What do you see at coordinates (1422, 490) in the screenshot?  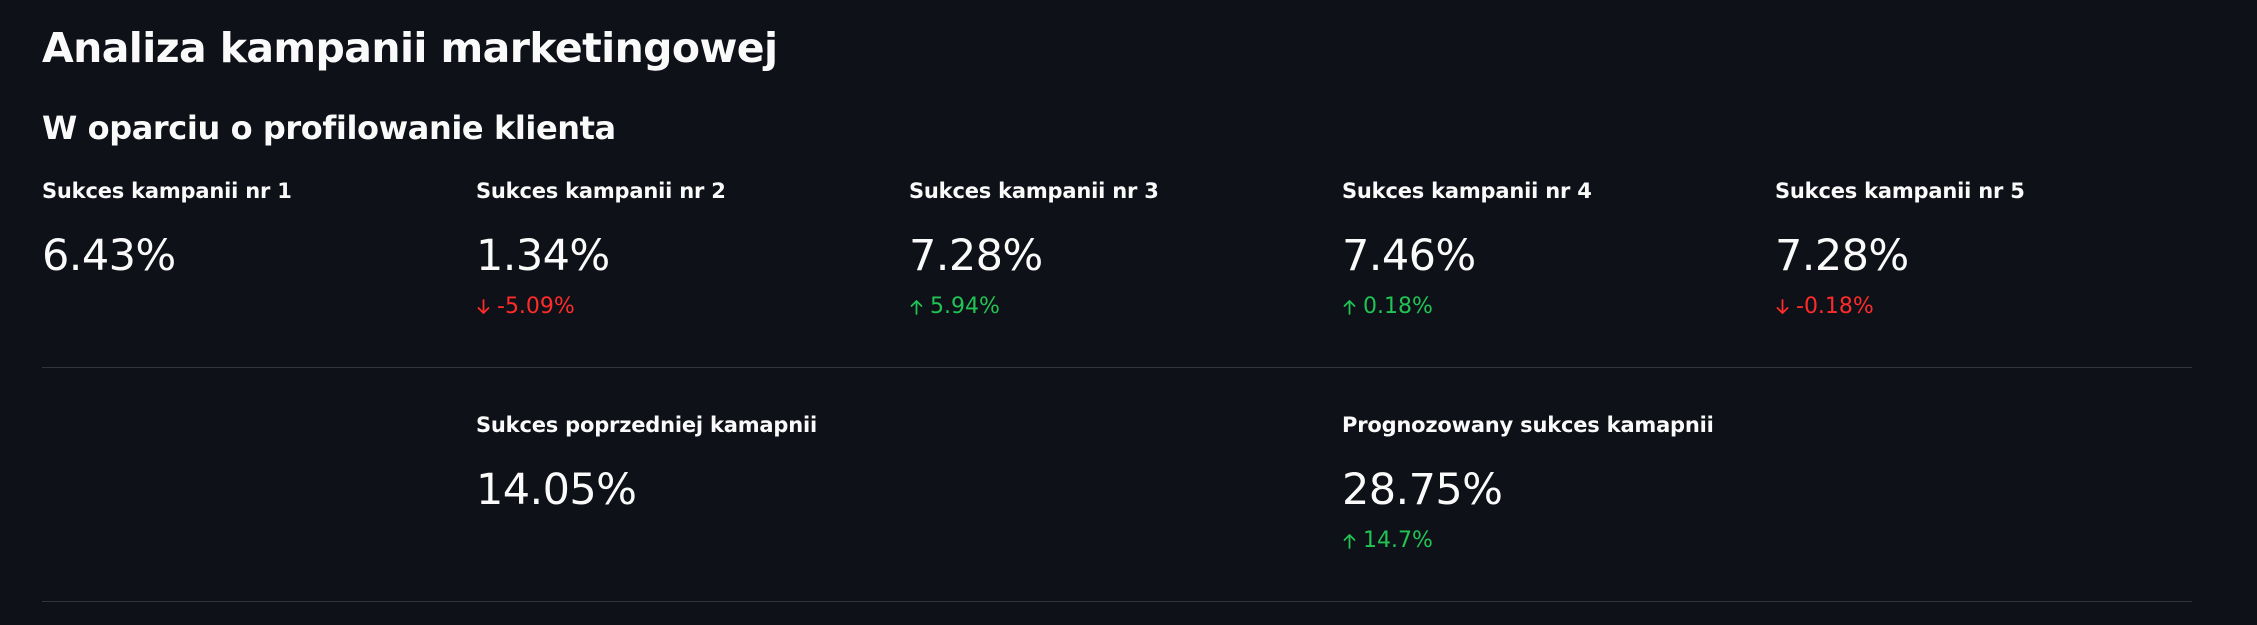 I see `metric-value: 28.75%` at bounding box center [1422, 490].